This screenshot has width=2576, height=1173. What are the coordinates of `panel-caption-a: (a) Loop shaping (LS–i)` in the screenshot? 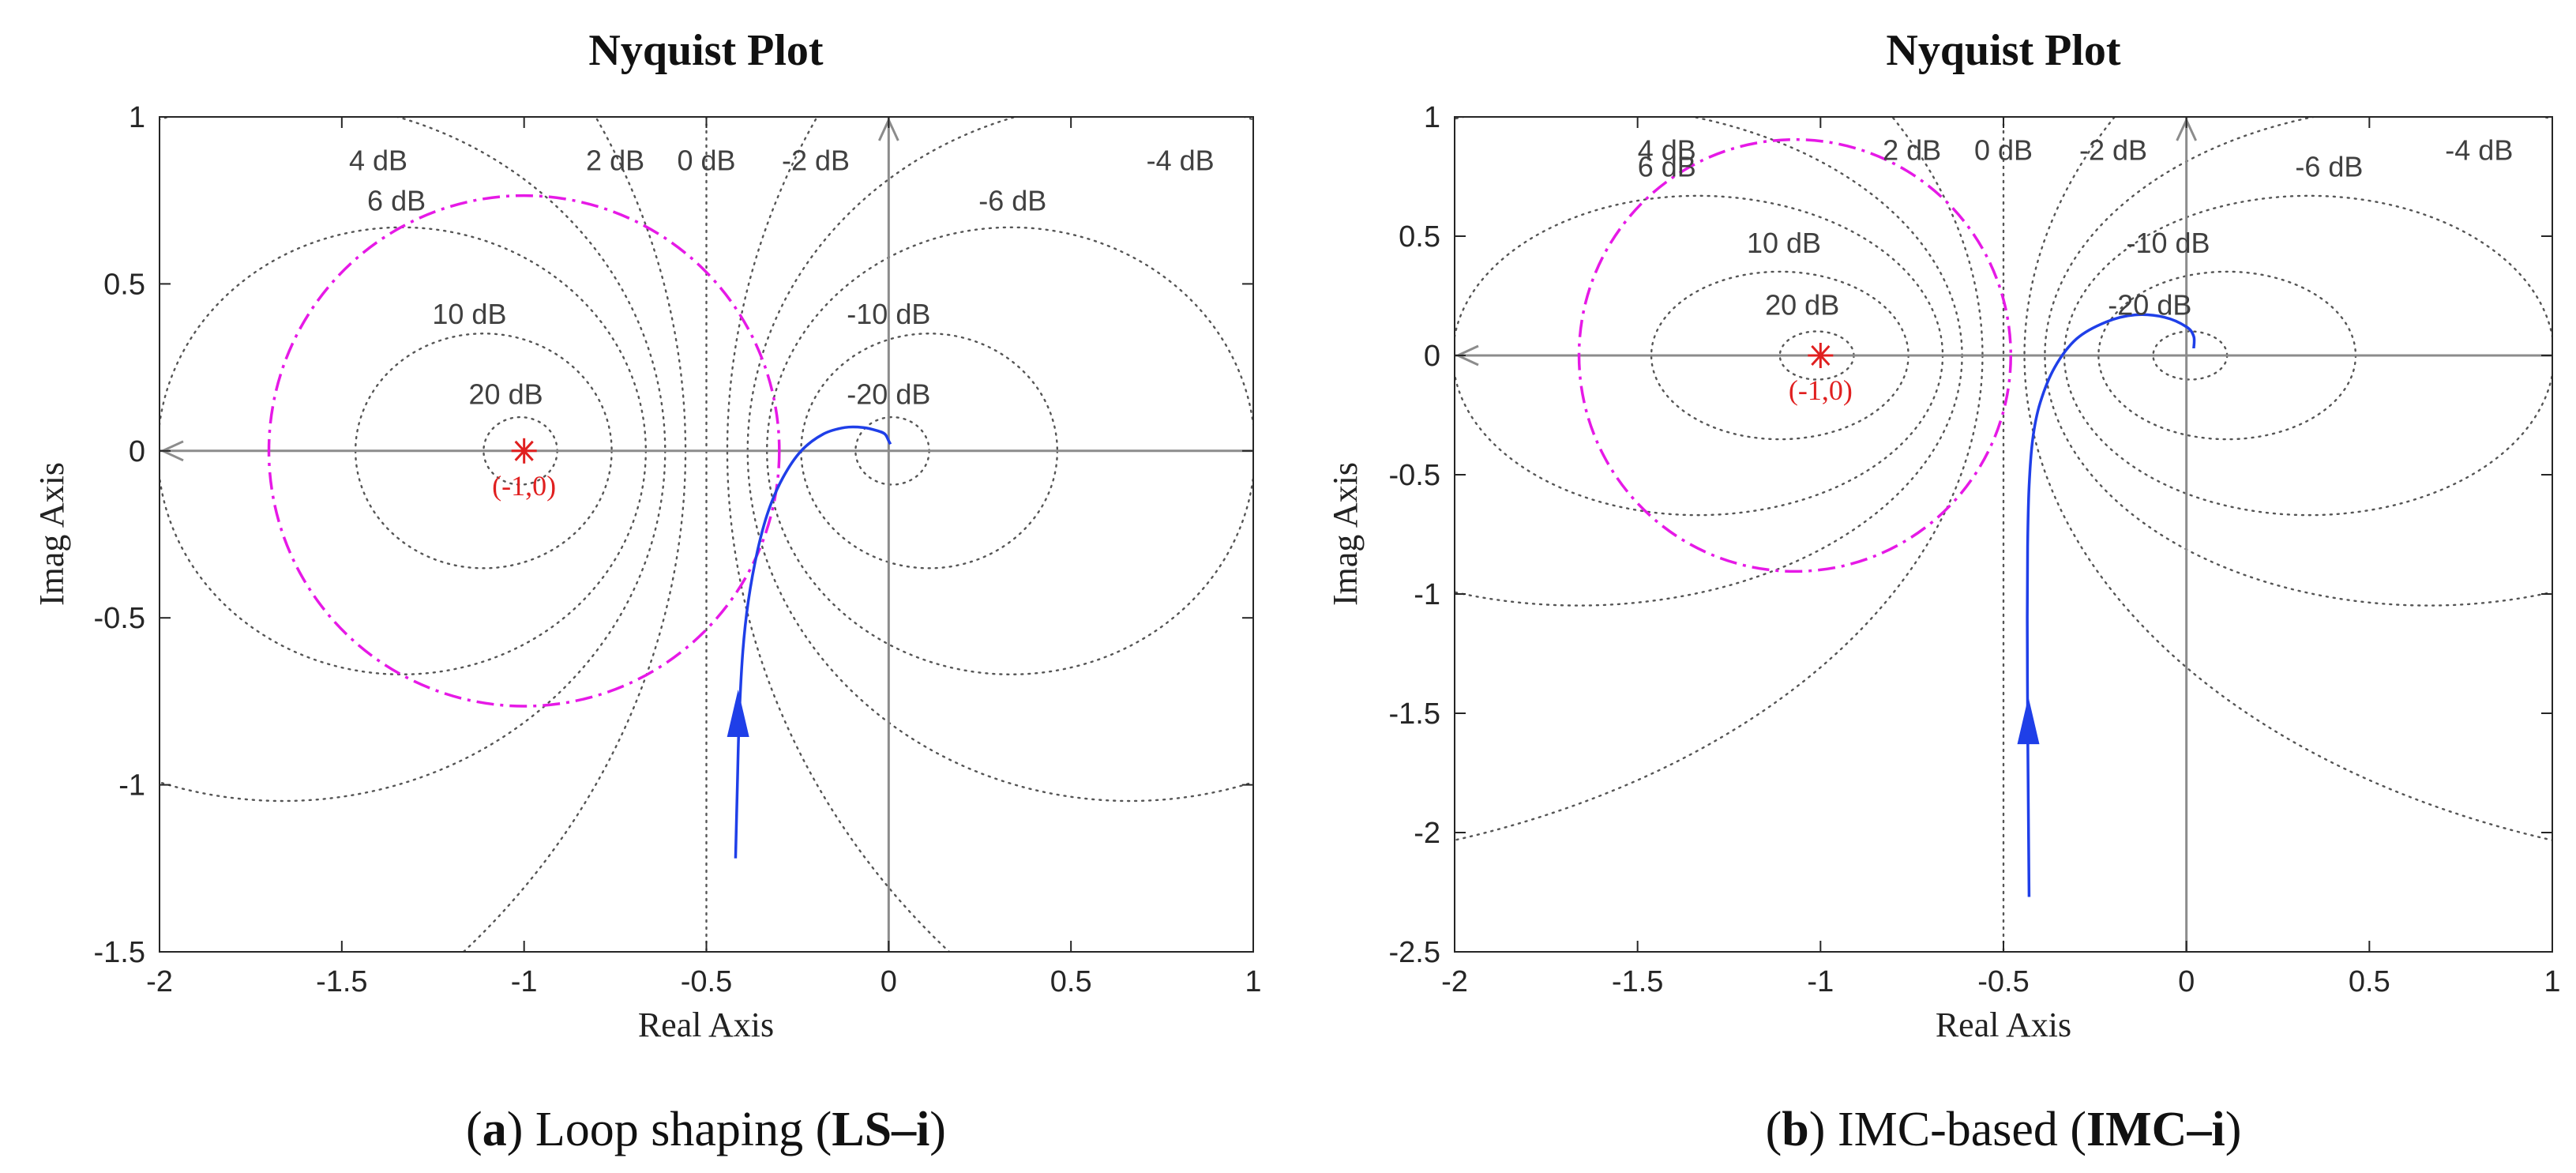 It's located at (706, 1129).